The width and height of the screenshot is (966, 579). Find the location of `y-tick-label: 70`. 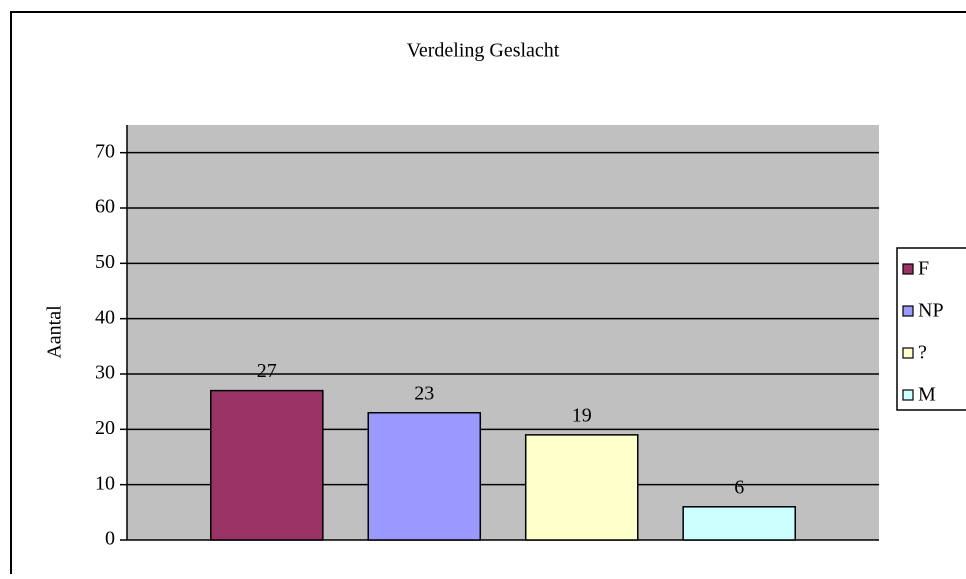

y-tick-label: 70 is located at coordinates (105, 151).